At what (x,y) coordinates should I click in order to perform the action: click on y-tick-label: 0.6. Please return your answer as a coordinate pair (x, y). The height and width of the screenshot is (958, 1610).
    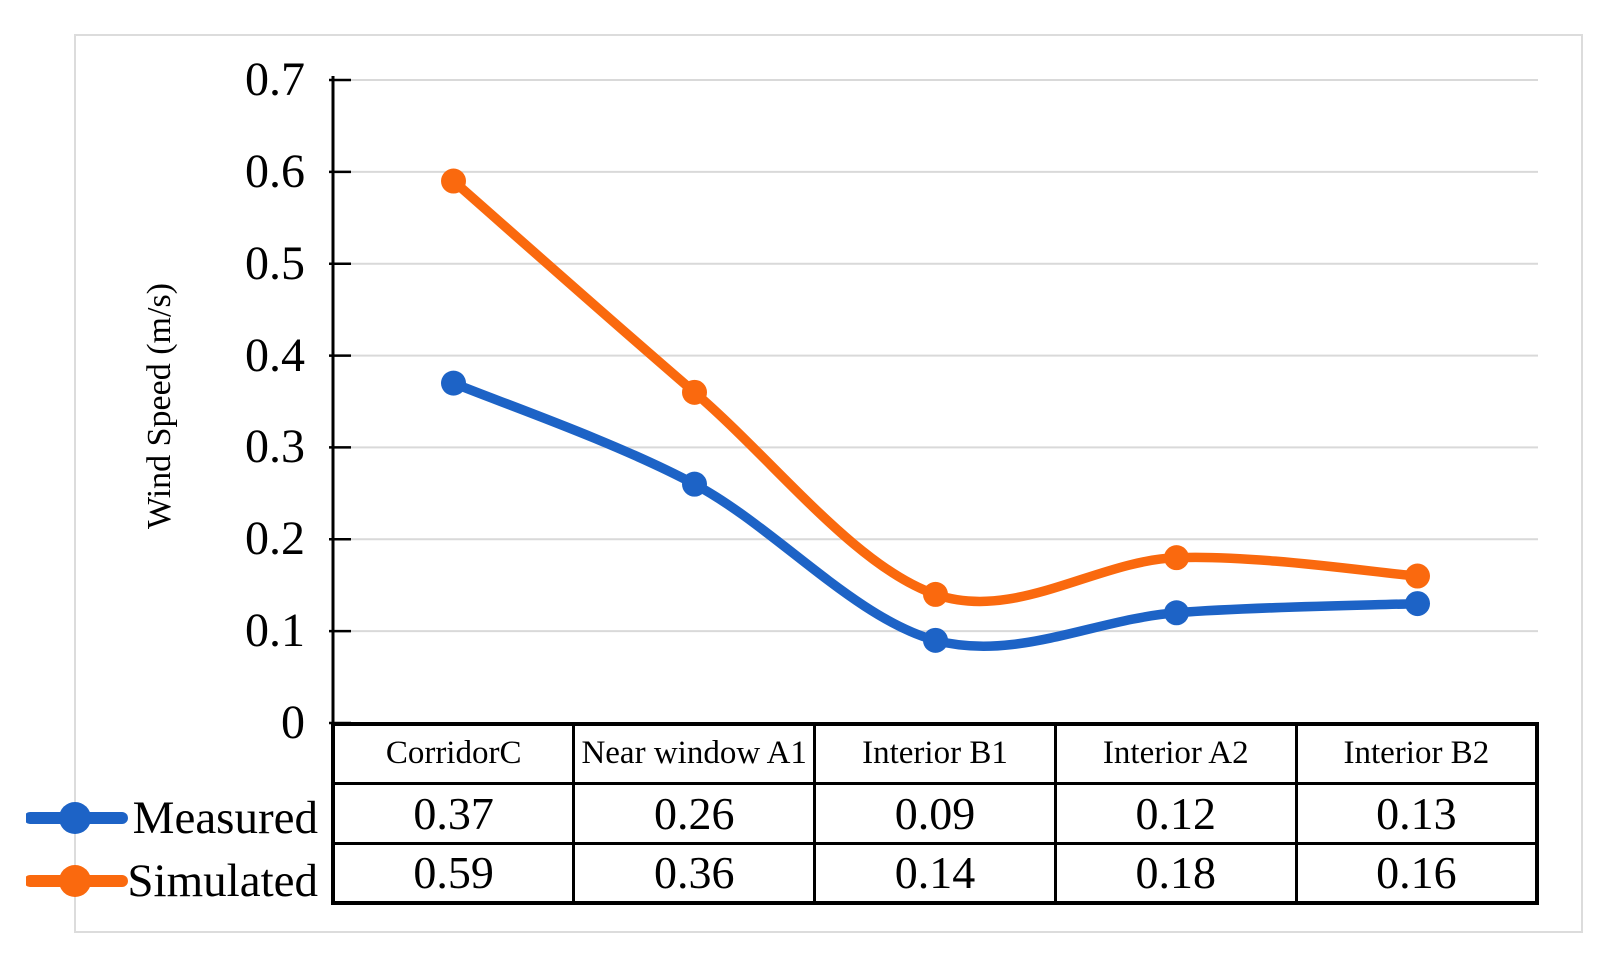
    Looking at the image, I should click on (275, 171).